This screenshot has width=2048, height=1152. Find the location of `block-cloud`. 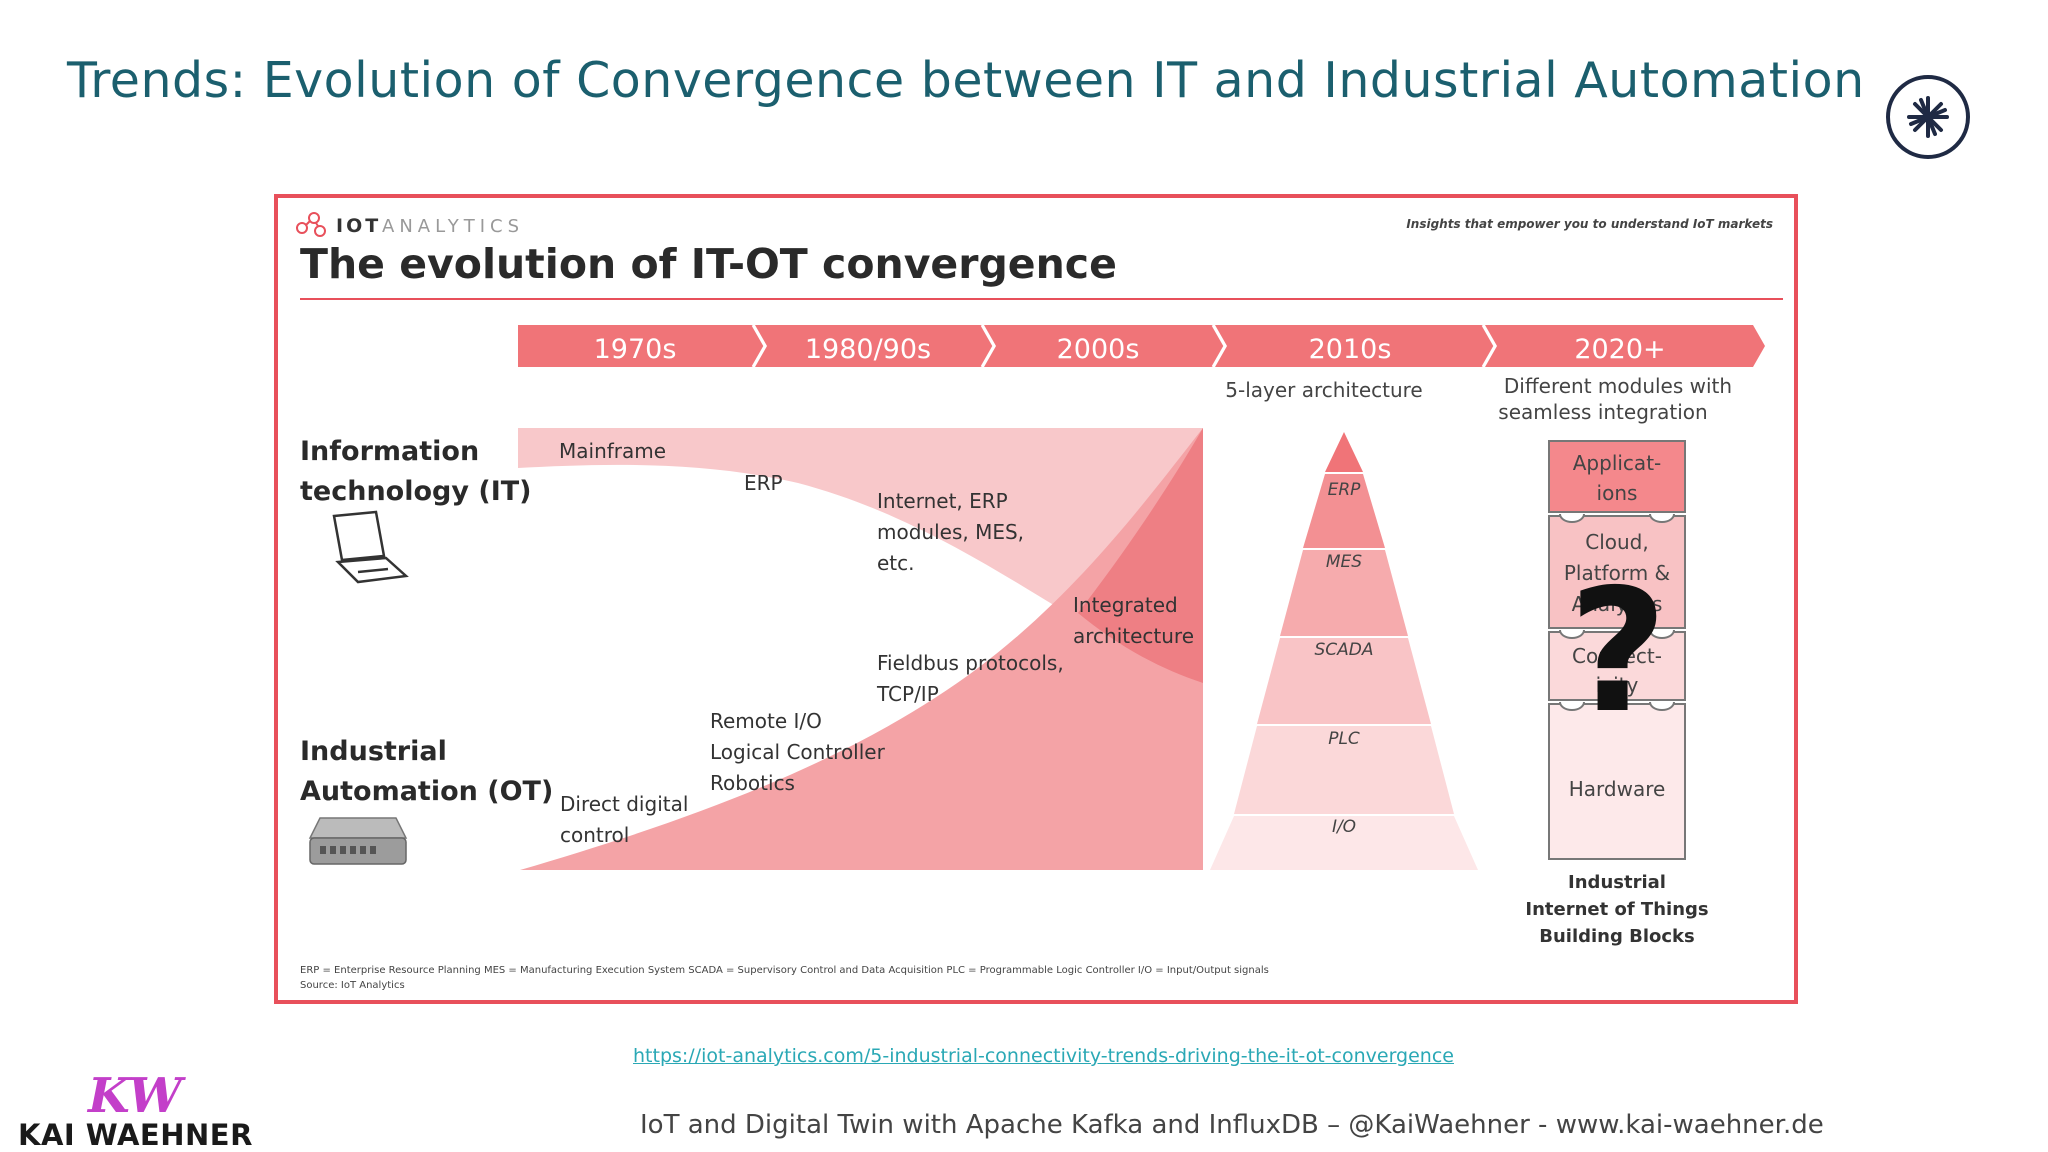

block-cloud is located at coordinates (1617, 572).